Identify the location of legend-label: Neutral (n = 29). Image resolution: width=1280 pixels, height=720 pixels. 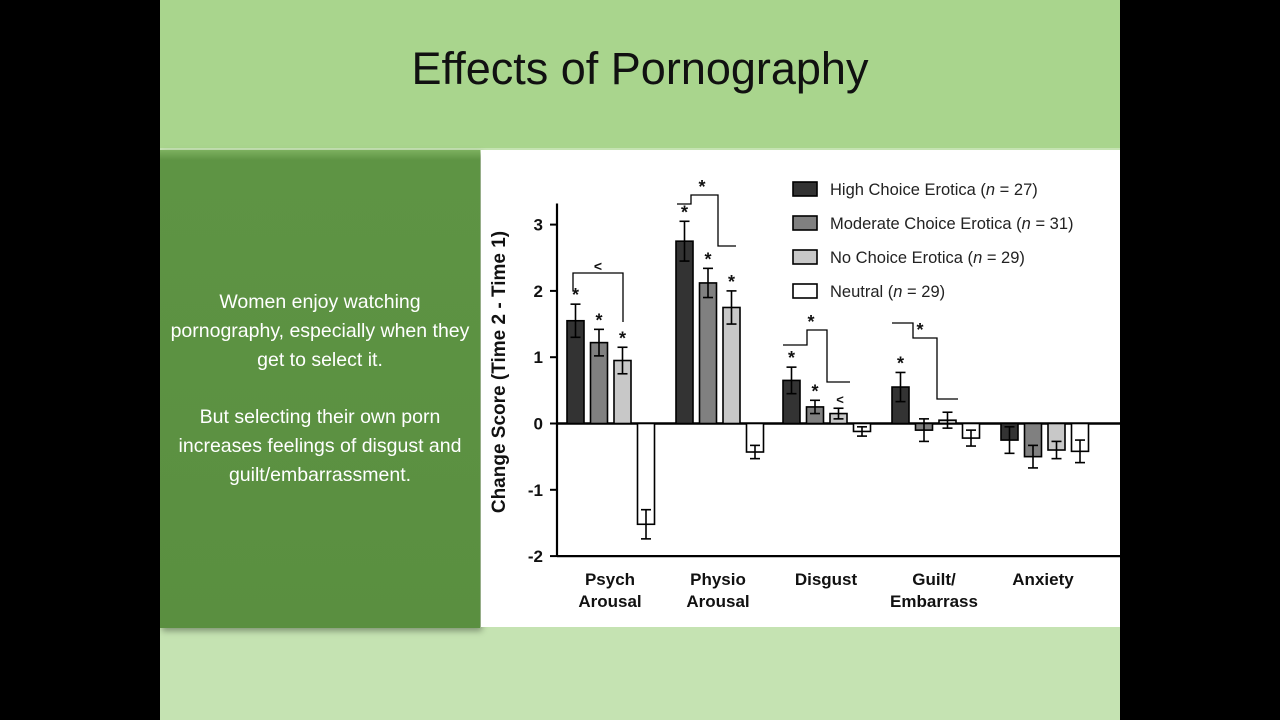
(887, 292).